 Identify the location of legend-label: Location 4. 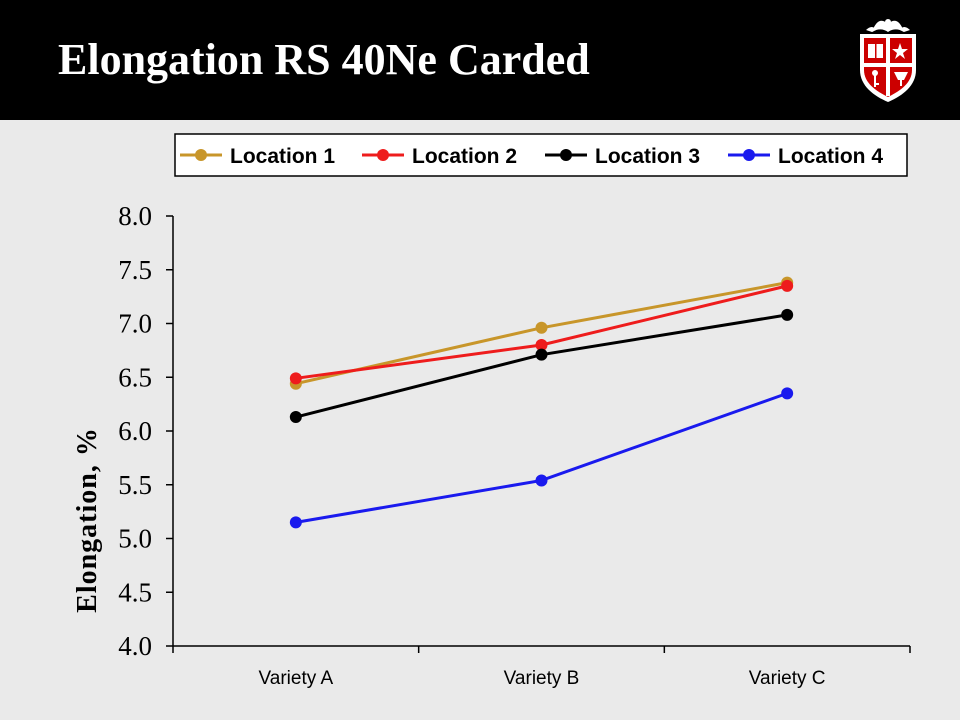
(830, 156).